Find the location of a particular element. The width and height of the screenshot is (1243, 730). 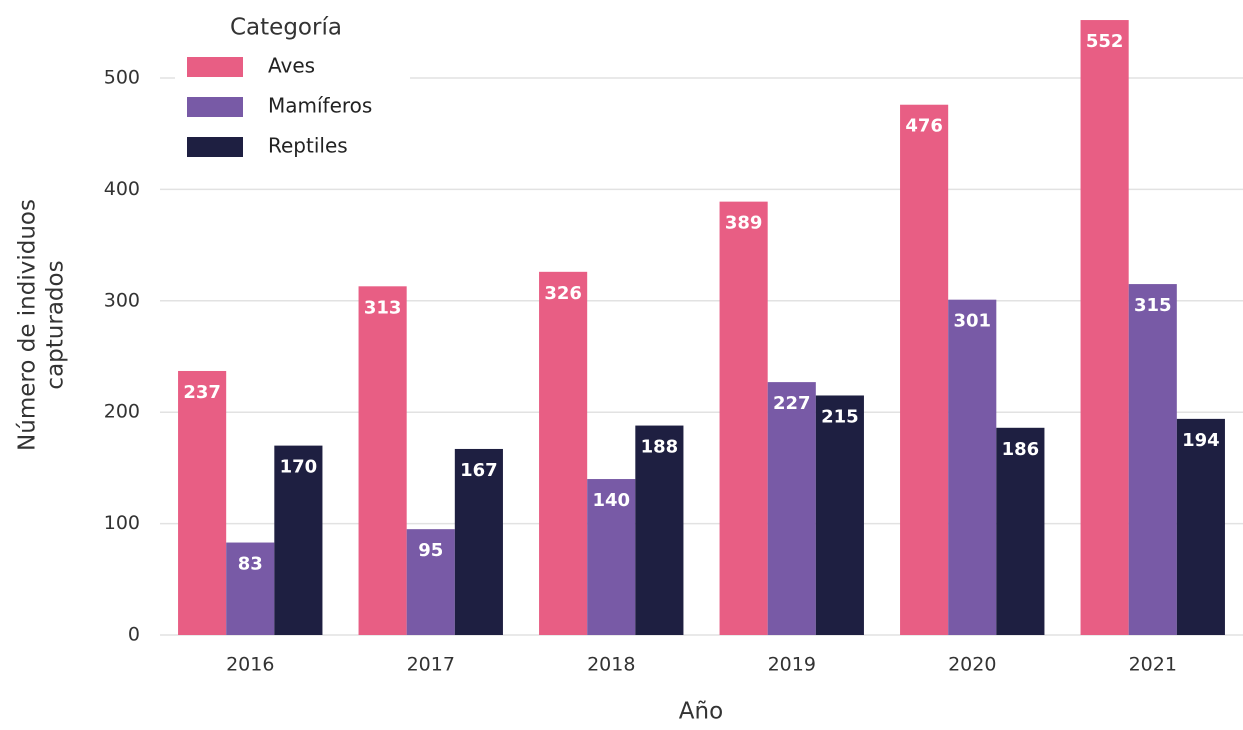

value-label: 313 is located at coordinates (383, 307).